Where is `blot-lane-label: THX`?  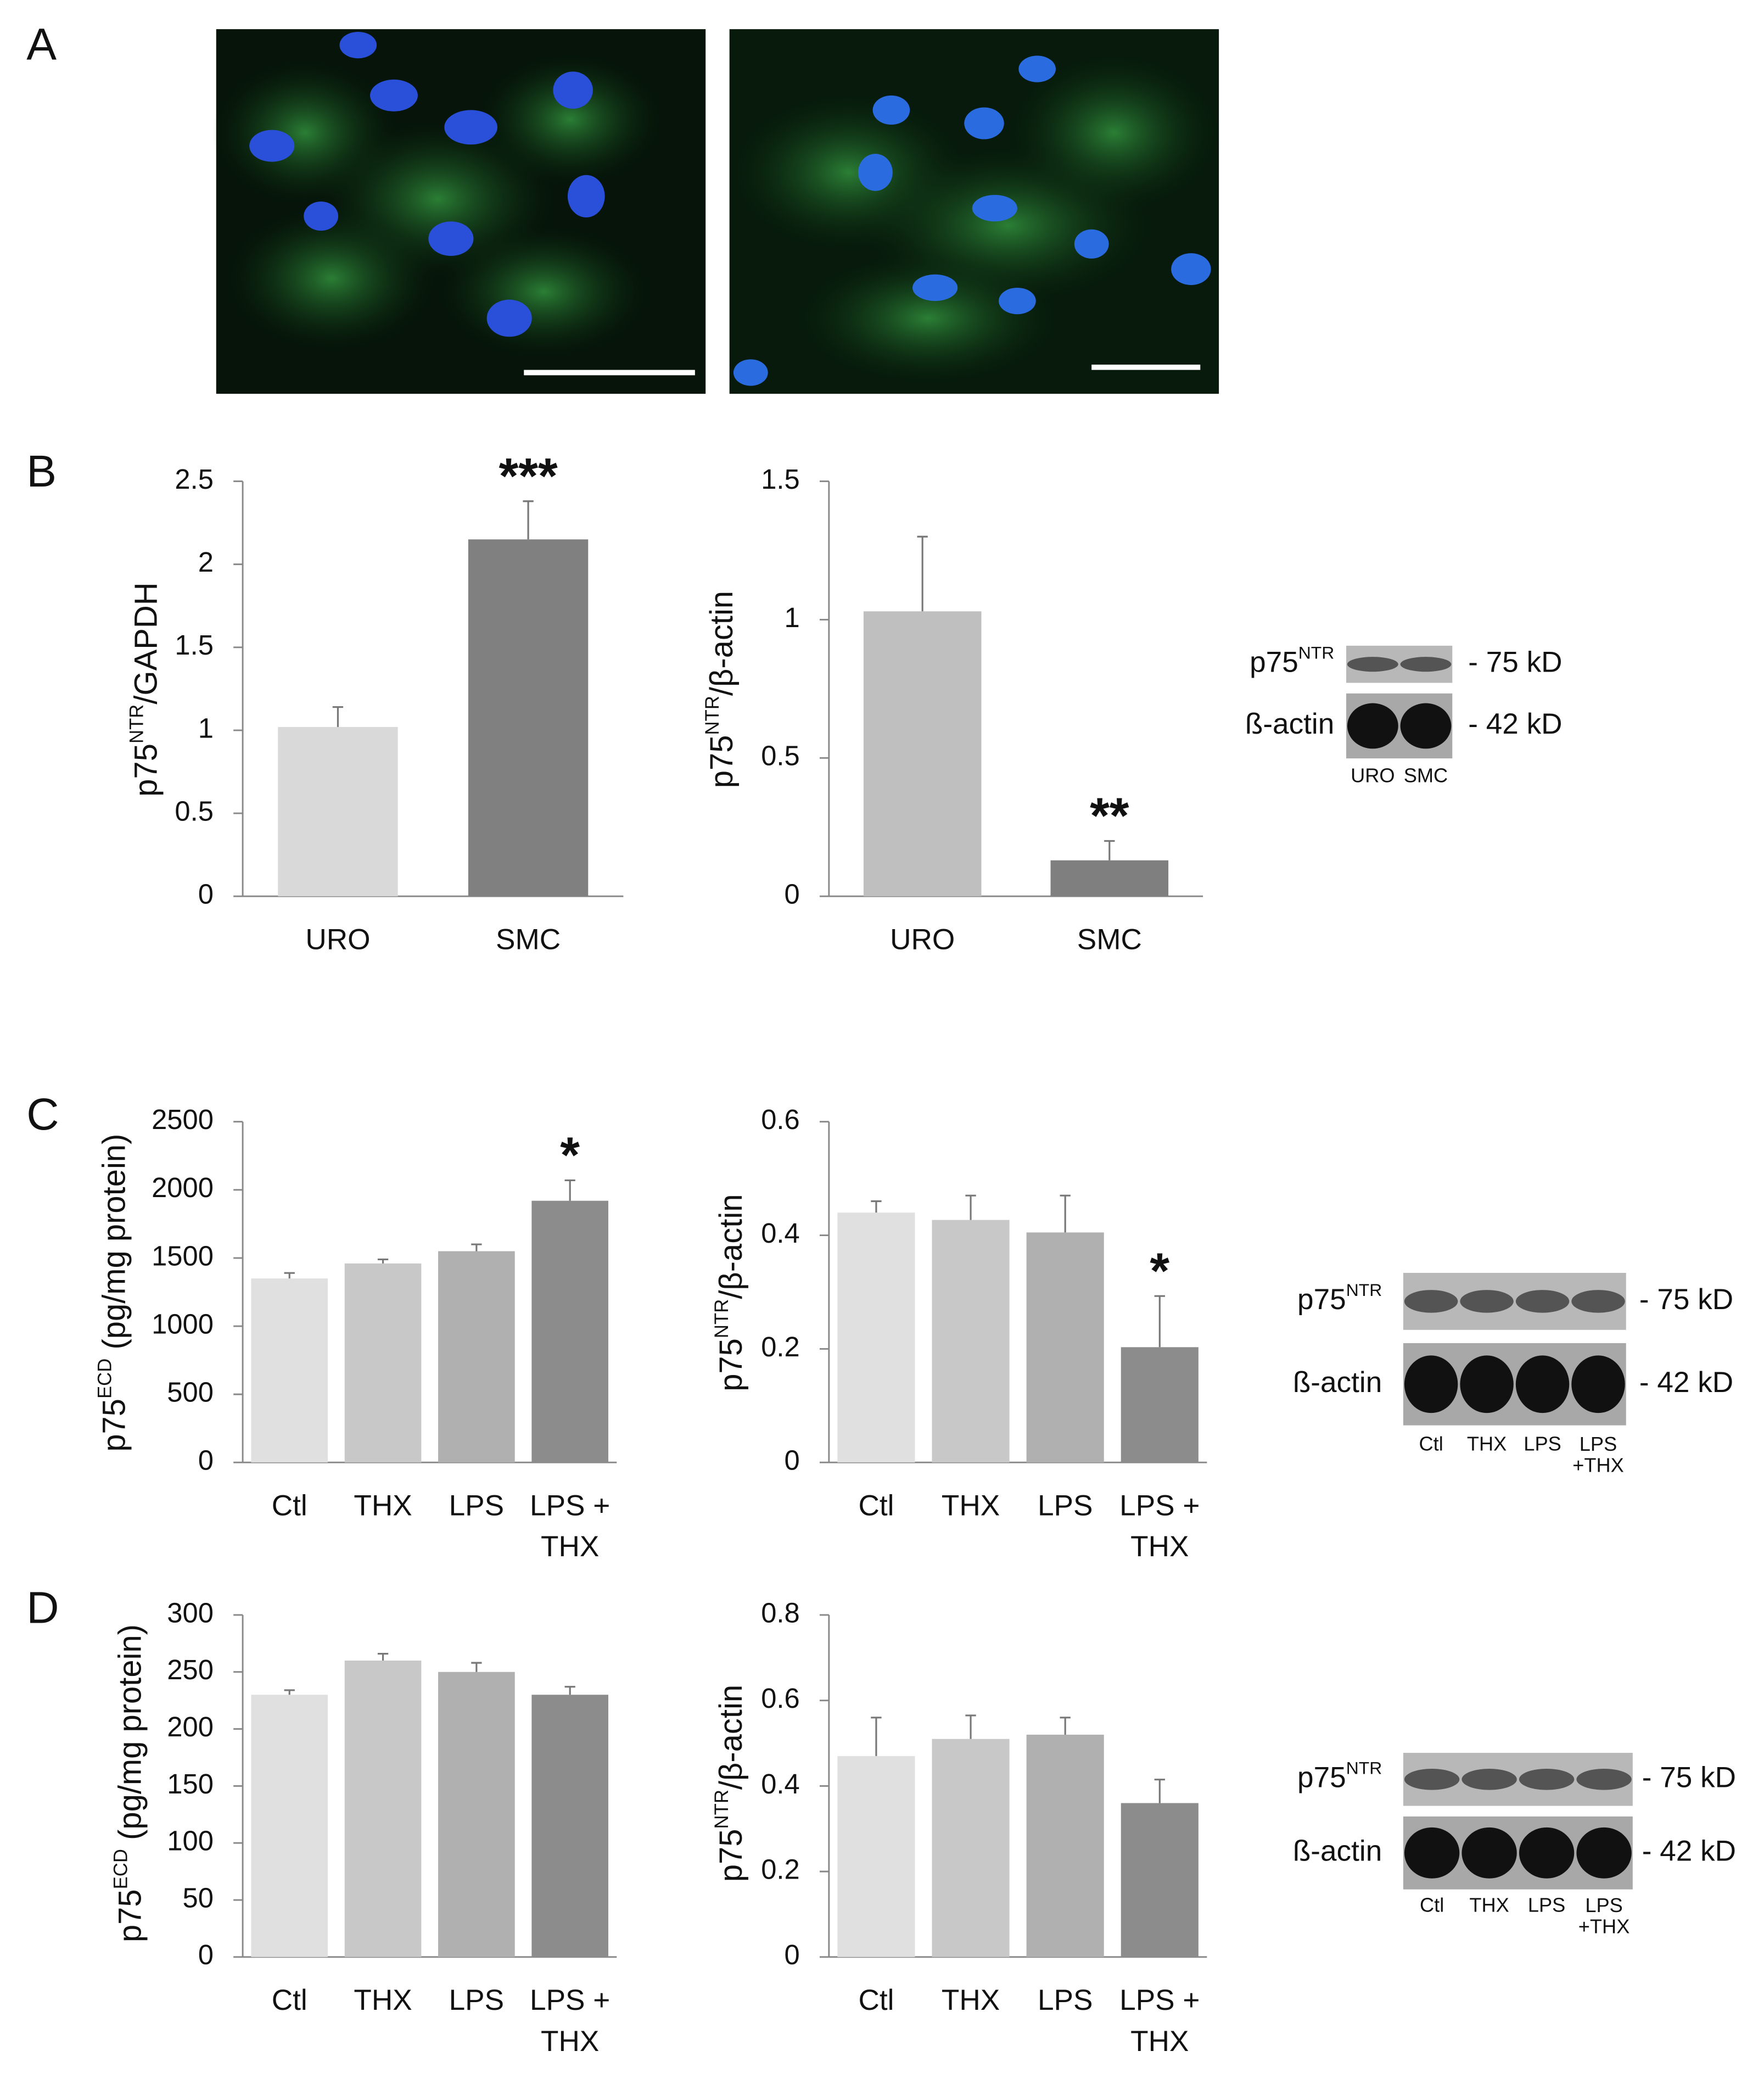 blot-lane-label: THX is located at coordinates (1487, 1444).